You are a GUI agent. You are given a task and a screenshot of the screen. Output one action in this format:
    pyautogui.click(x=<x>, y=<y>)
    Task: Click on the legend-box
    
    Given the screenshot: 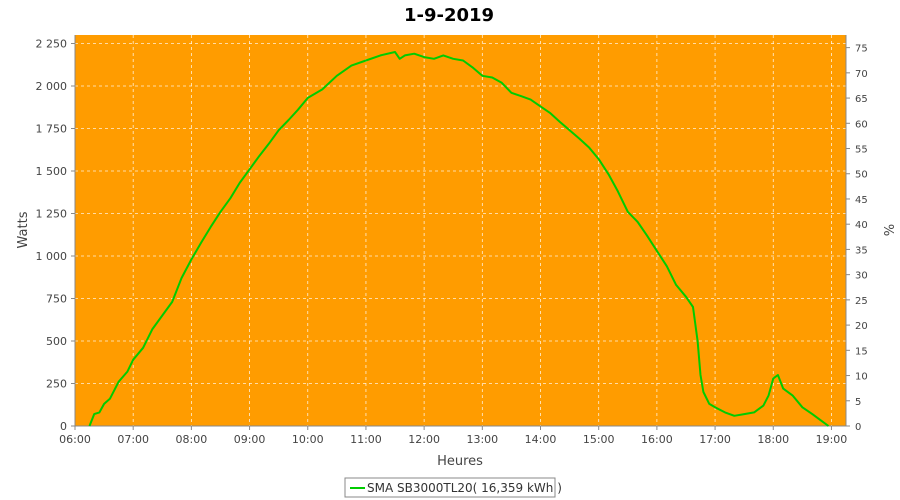 What is the action you would take?
    pyautogui.click(x=450, y=487)
    